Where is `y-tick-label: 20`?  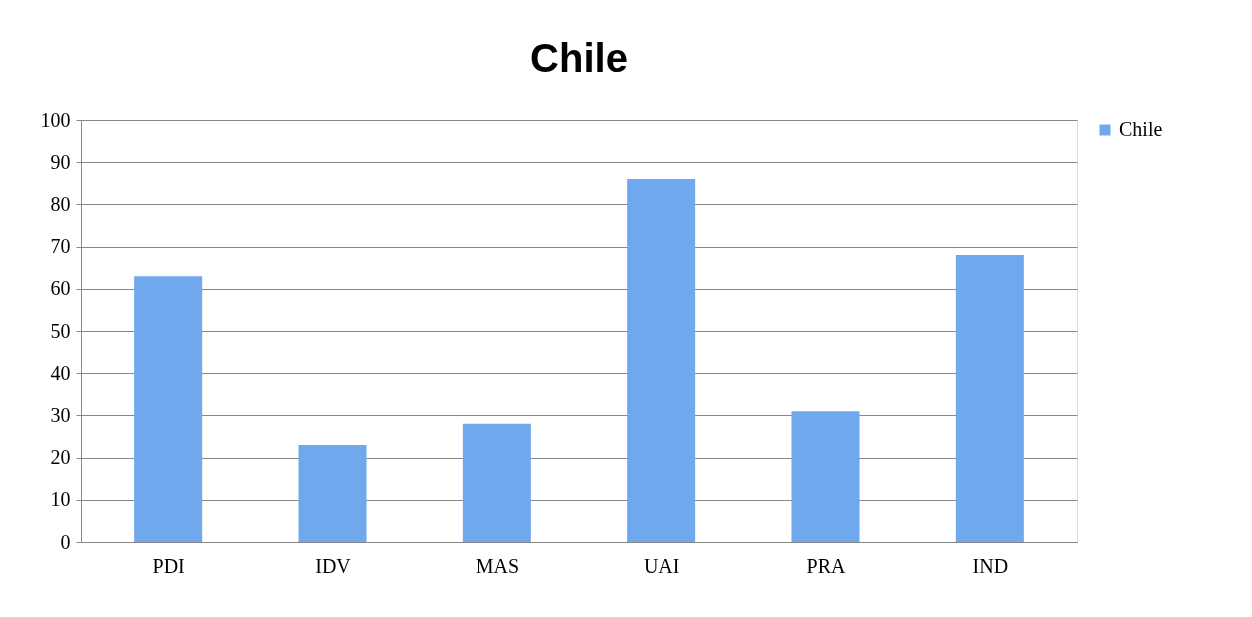
y-tick-label: 20 is located at coordinates (60, 457).